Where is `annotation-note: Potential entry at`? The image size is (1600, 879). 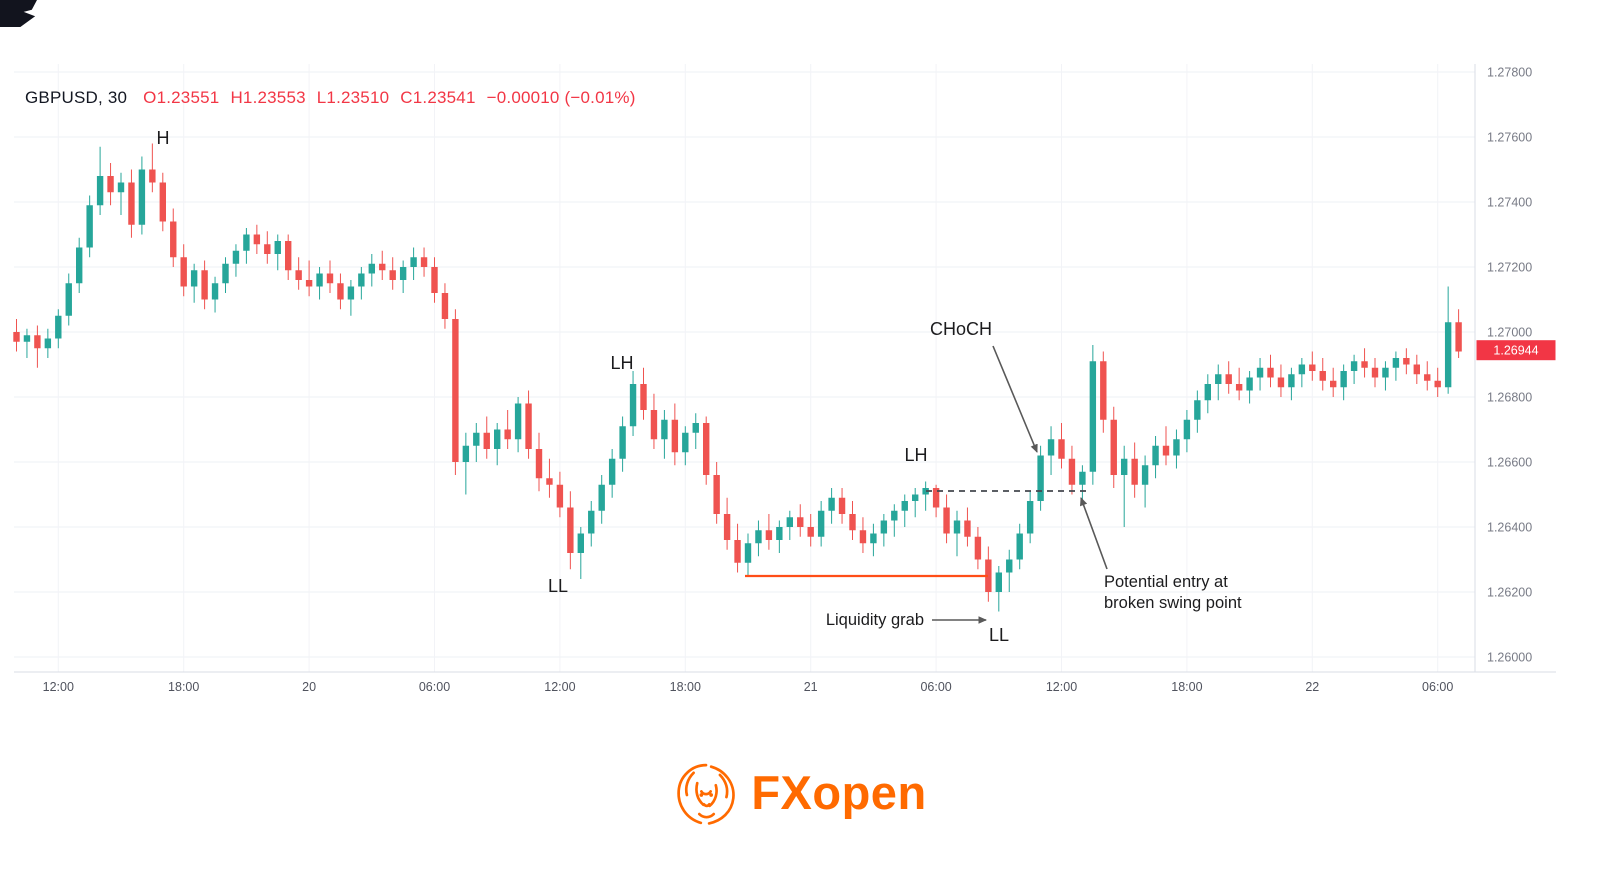
annotation-note: Potential entry at is located at coordinates (1166, 582).